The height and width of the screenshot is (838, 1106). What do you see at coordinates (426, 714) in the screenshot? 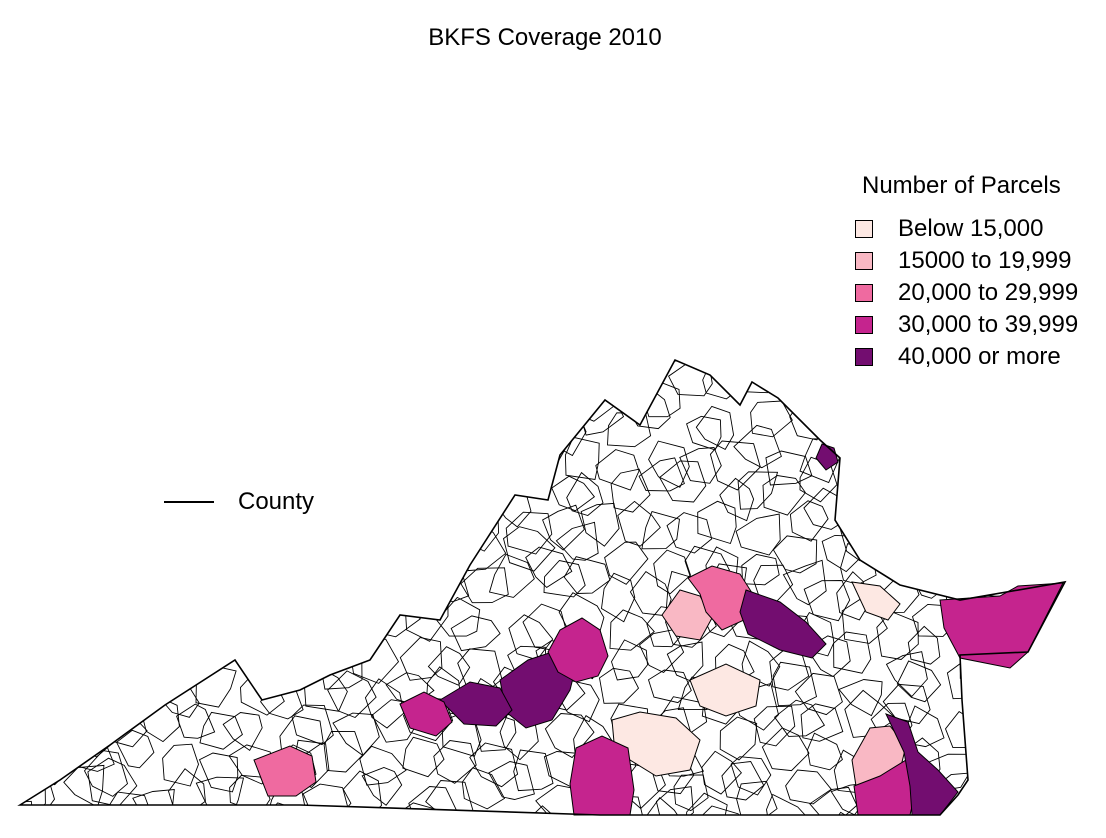
I see `county-wytheville` at bounding box center [426, 714].